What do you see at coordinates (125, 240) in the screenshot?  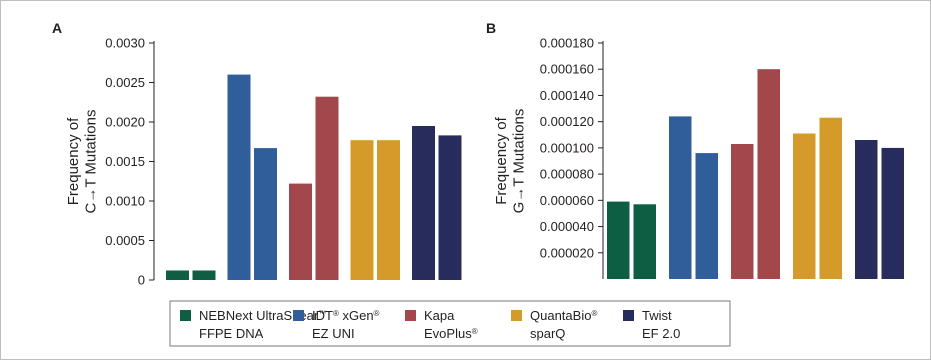 I see `y-tick-label: 0.0005` at bounding box center [125, 240].